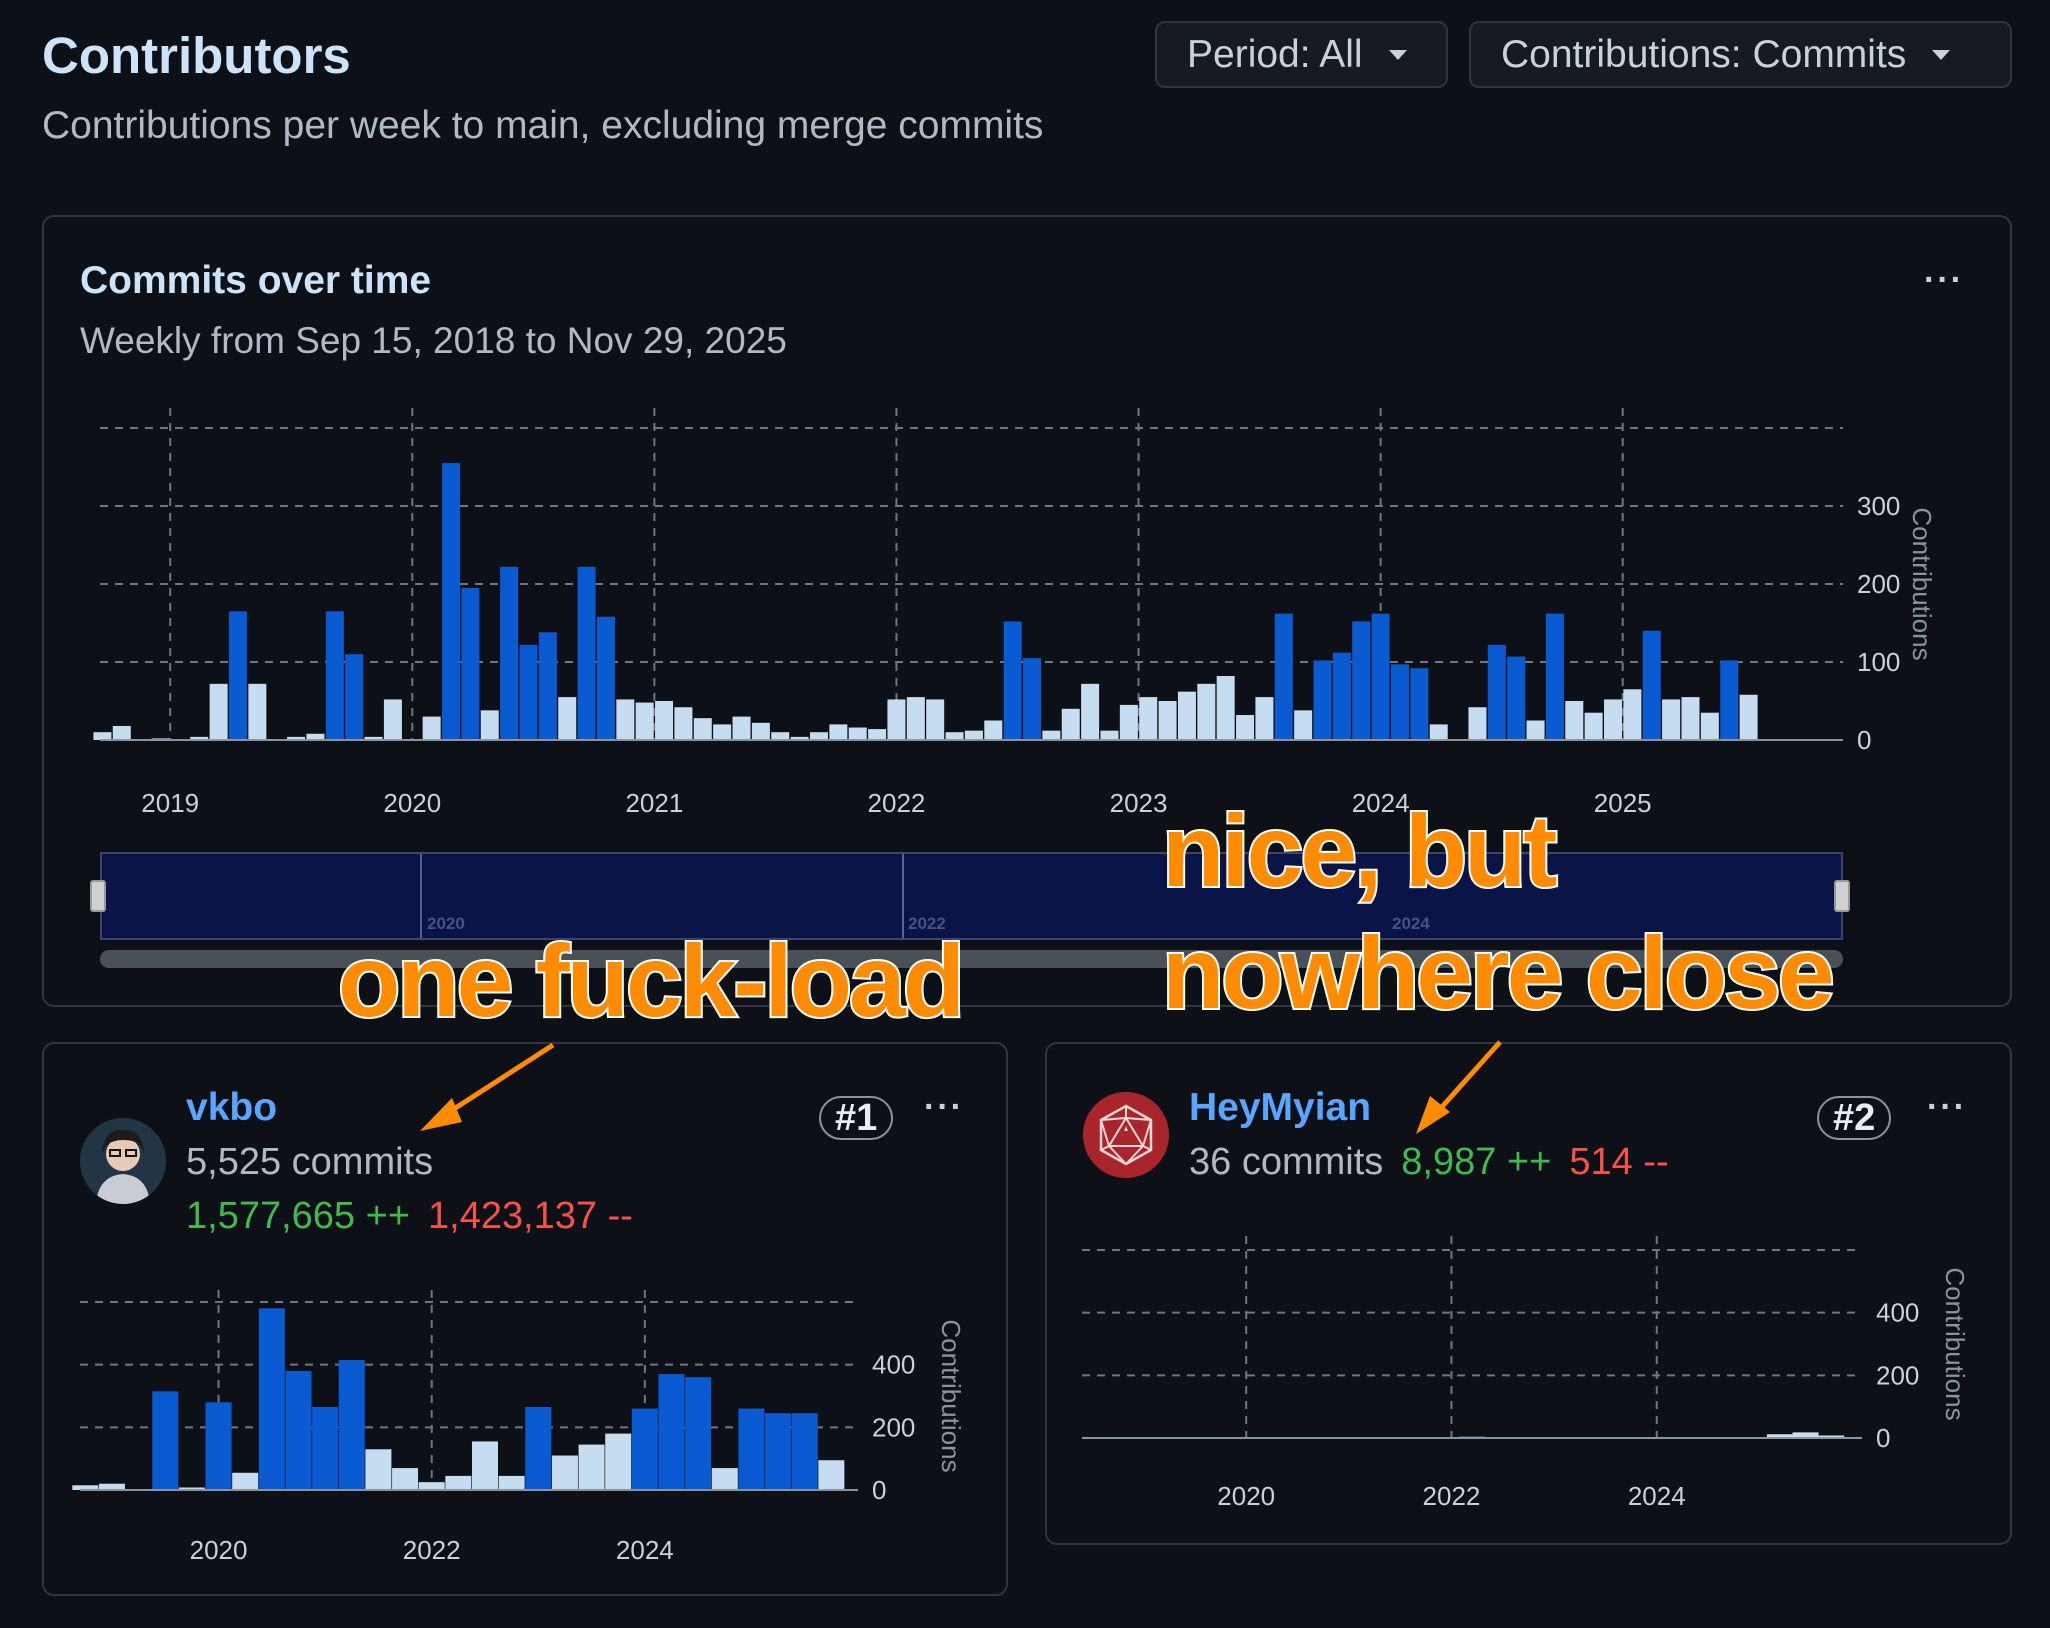  Describe the element at coordinates (1842, 896) in the screenshot. I see `range-handle-right` at that location.